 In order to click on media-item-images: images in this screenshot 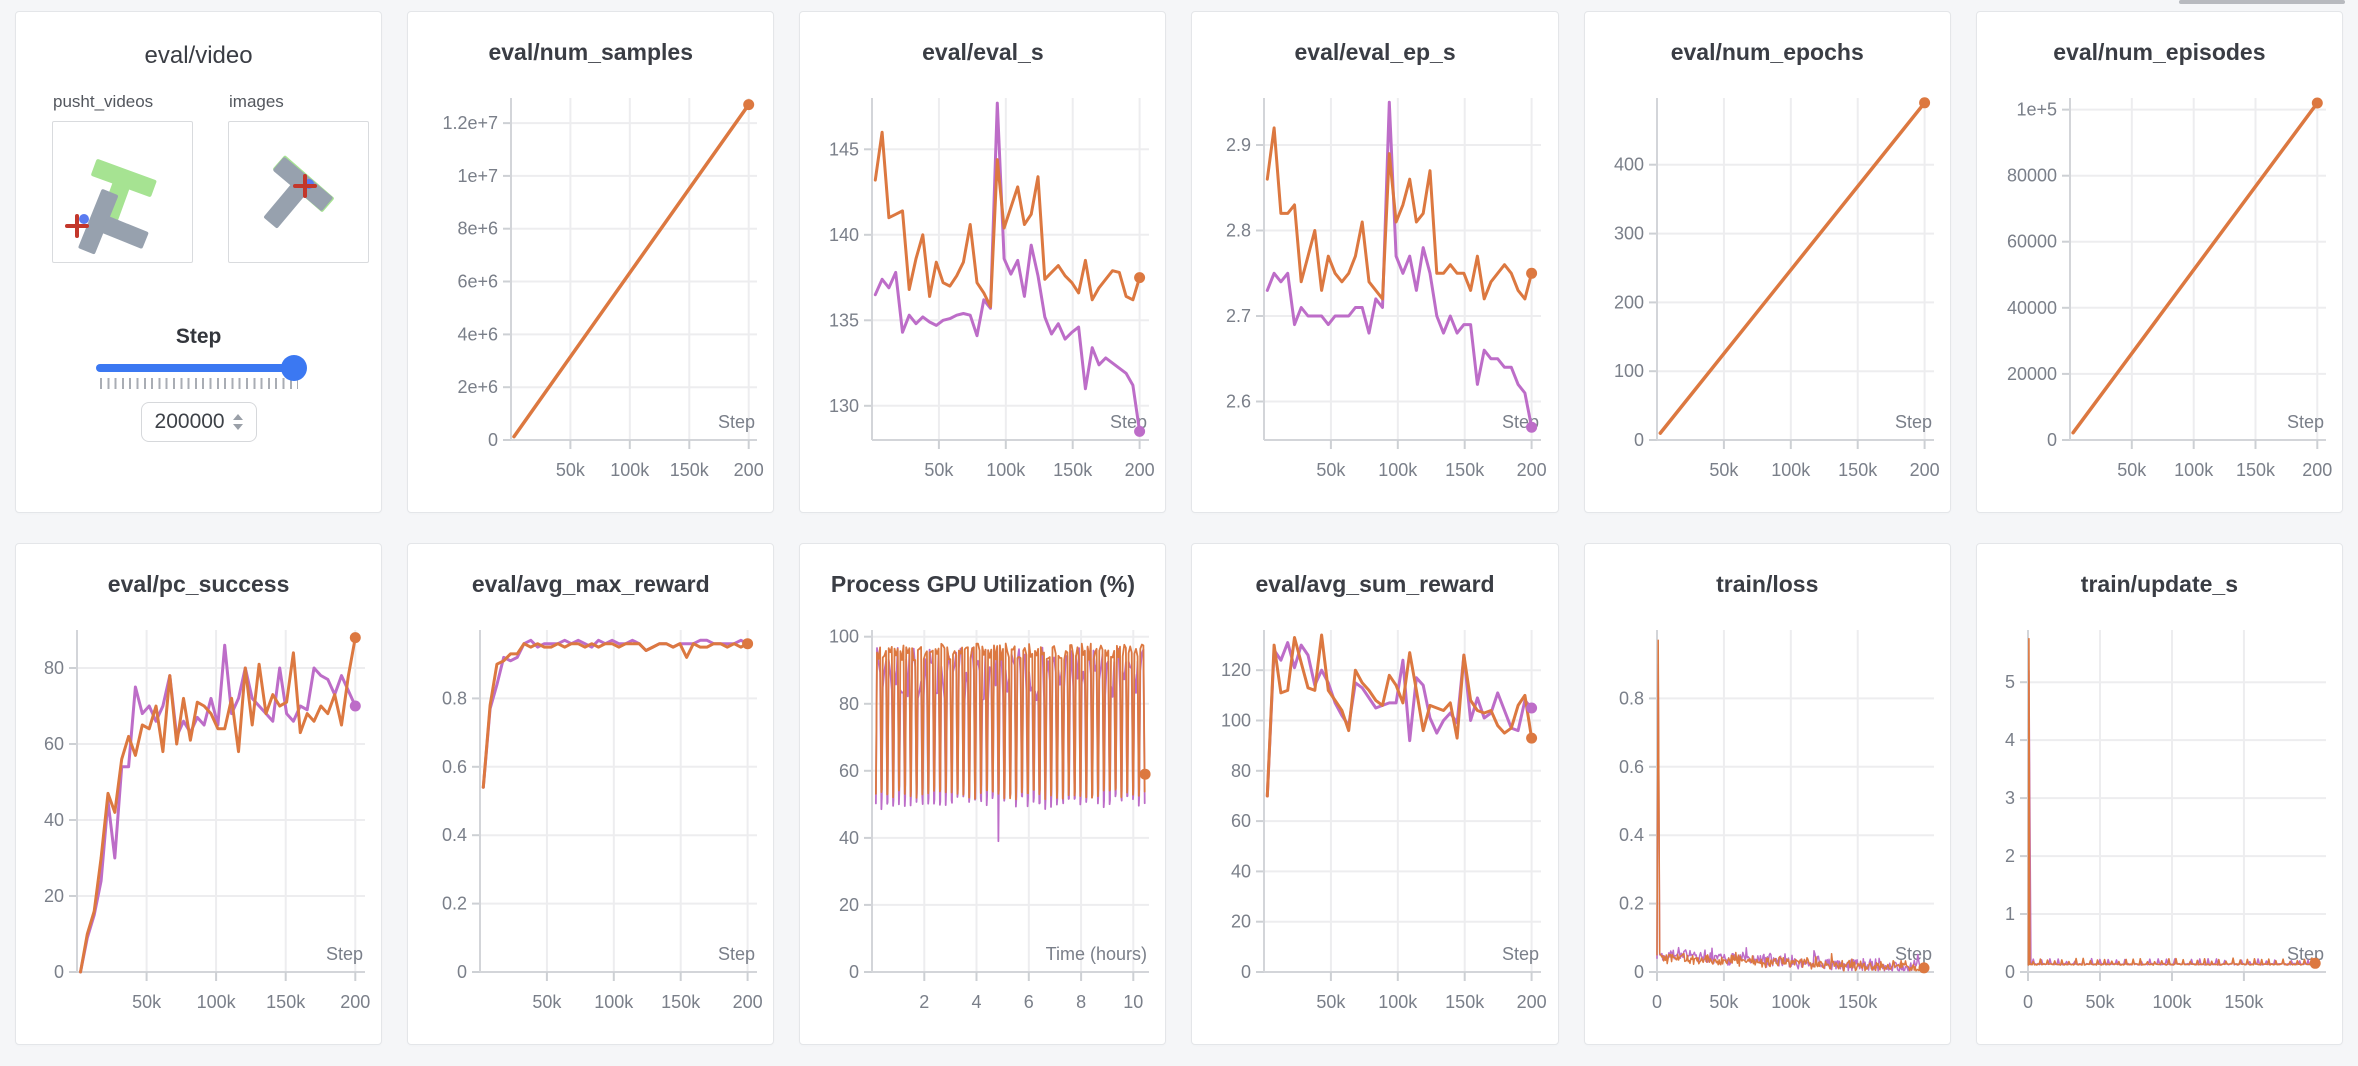, I will do `click(298, 177)`.